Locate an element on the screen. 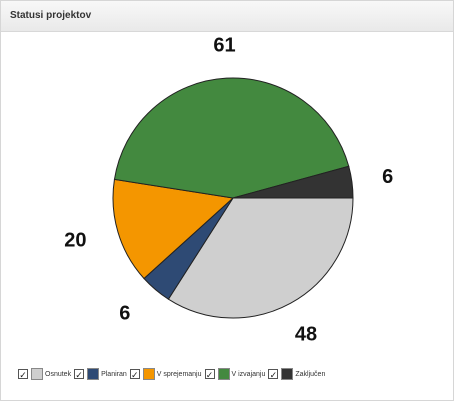 This screenshot has height=401, width=454. legend-item-planiran: ✓ Planiran is located at coordinates (100, 374).